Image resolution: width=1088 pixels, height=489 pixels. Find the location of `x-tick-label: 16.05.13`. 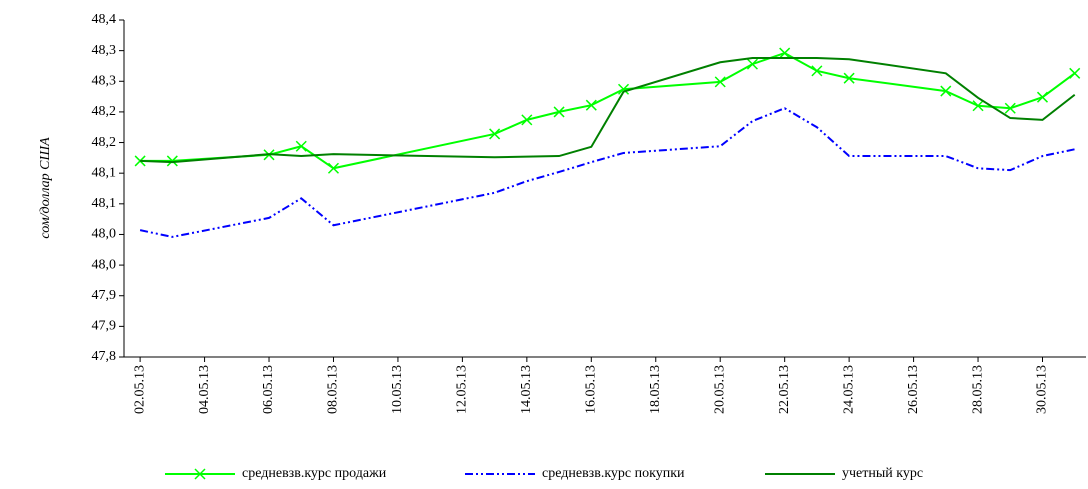

x-tick-label: 16.05.13 is located at coordinates (591, 389).